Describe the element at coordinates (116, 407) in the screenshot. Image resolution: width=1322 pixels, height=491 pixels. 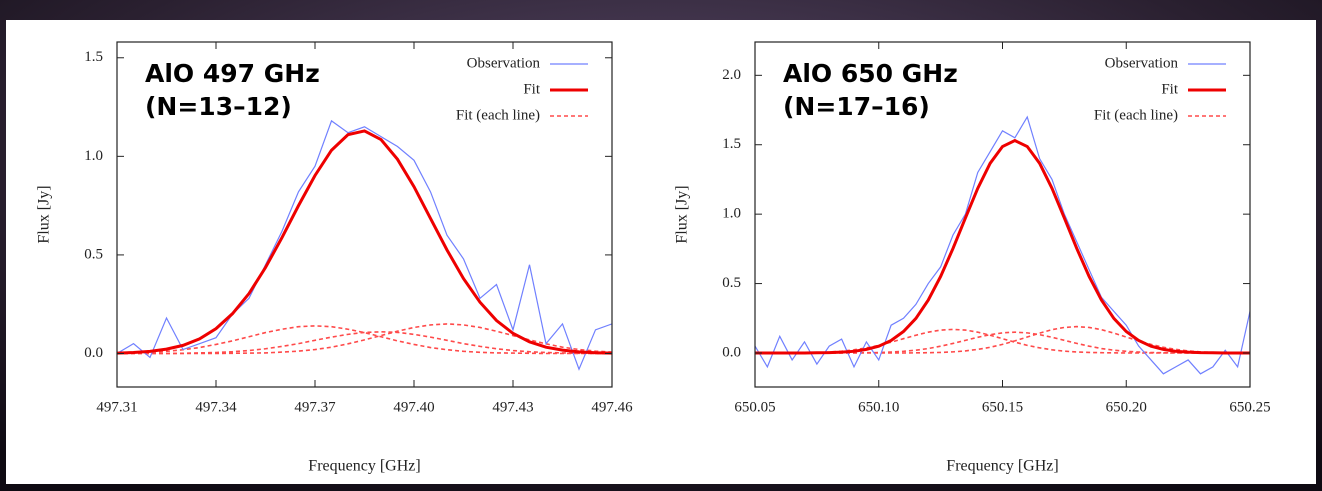
I see `x-tick-label: 497.31` at that location.